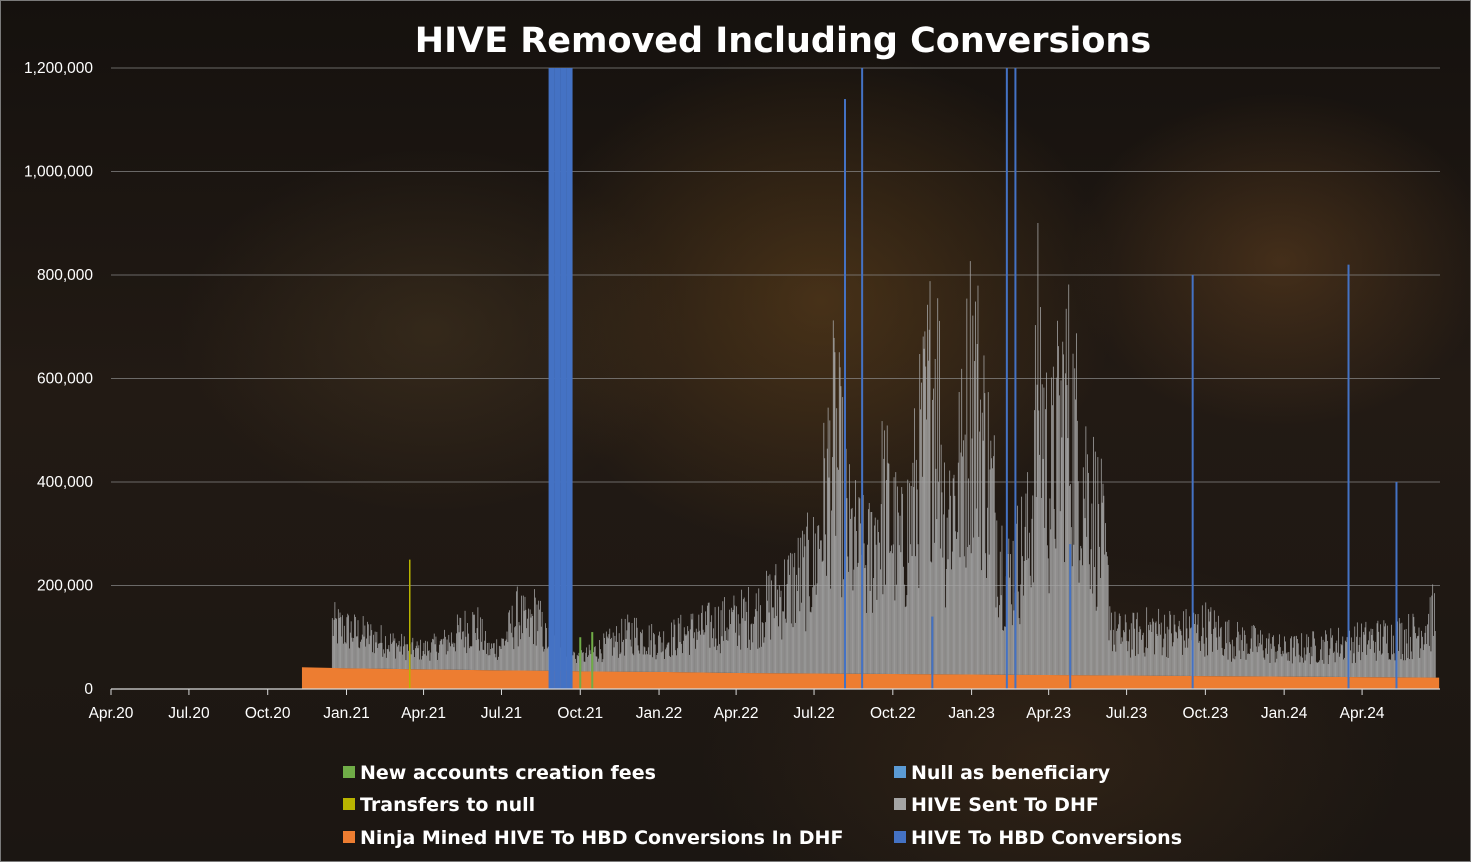 This screenshot has height=862, width=1471. What do you see at coordinates (736, 713) in the screenshot?
I see `x-tick-label: Apr.22` at bounding box center [736, 713].